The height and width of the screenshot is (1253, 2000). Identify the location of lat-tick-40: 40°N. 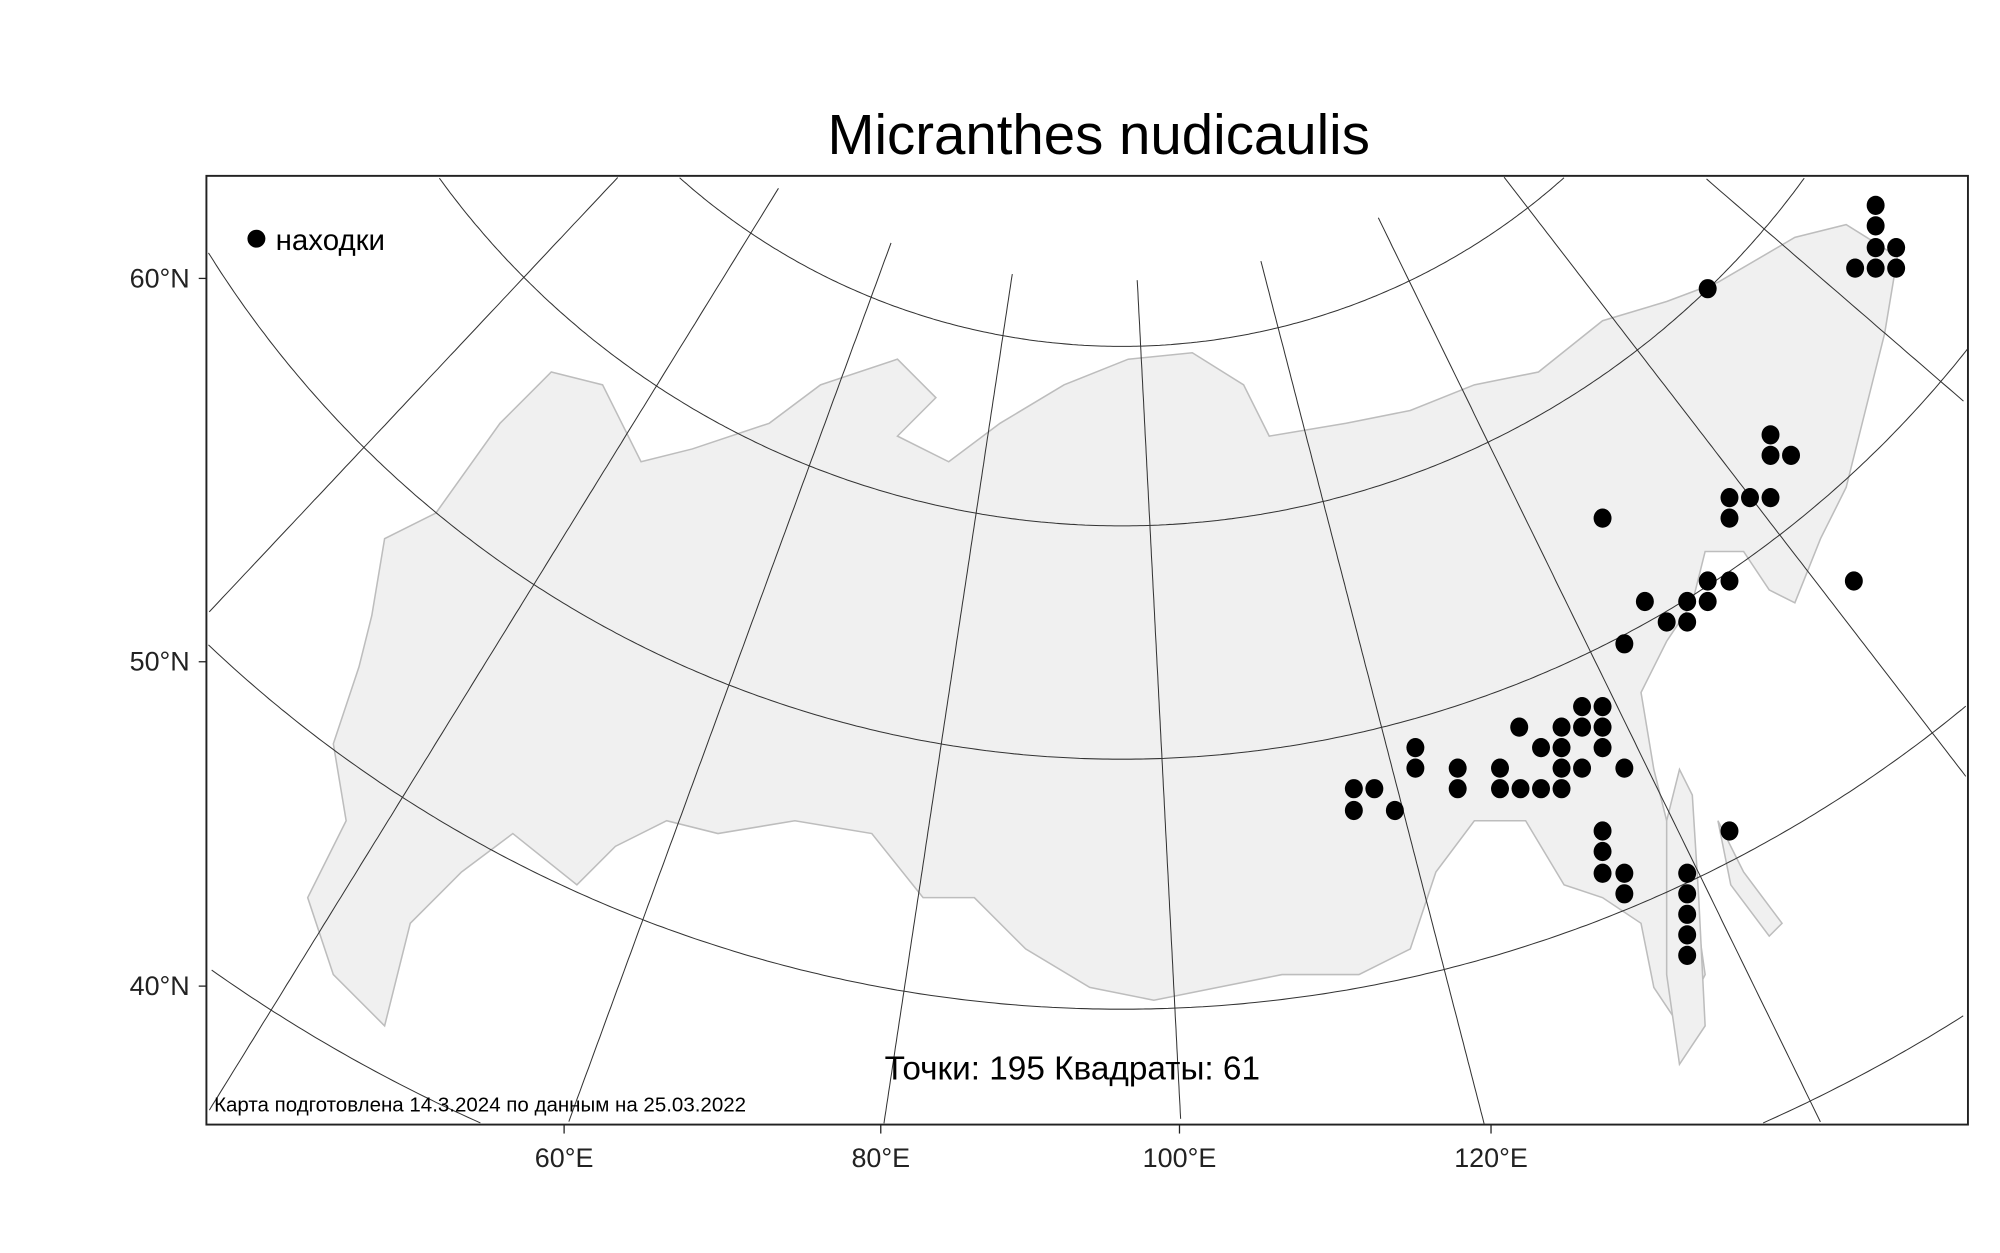
(160, 986).